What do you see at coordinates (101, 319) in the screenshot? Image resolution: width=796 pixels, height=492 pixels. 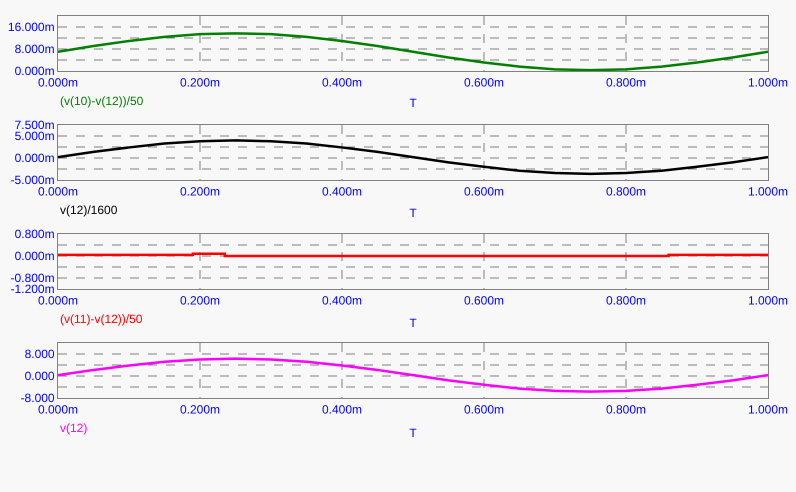 I see `text: (v(11)-v(12))/50` at bounding box center [101, 319].